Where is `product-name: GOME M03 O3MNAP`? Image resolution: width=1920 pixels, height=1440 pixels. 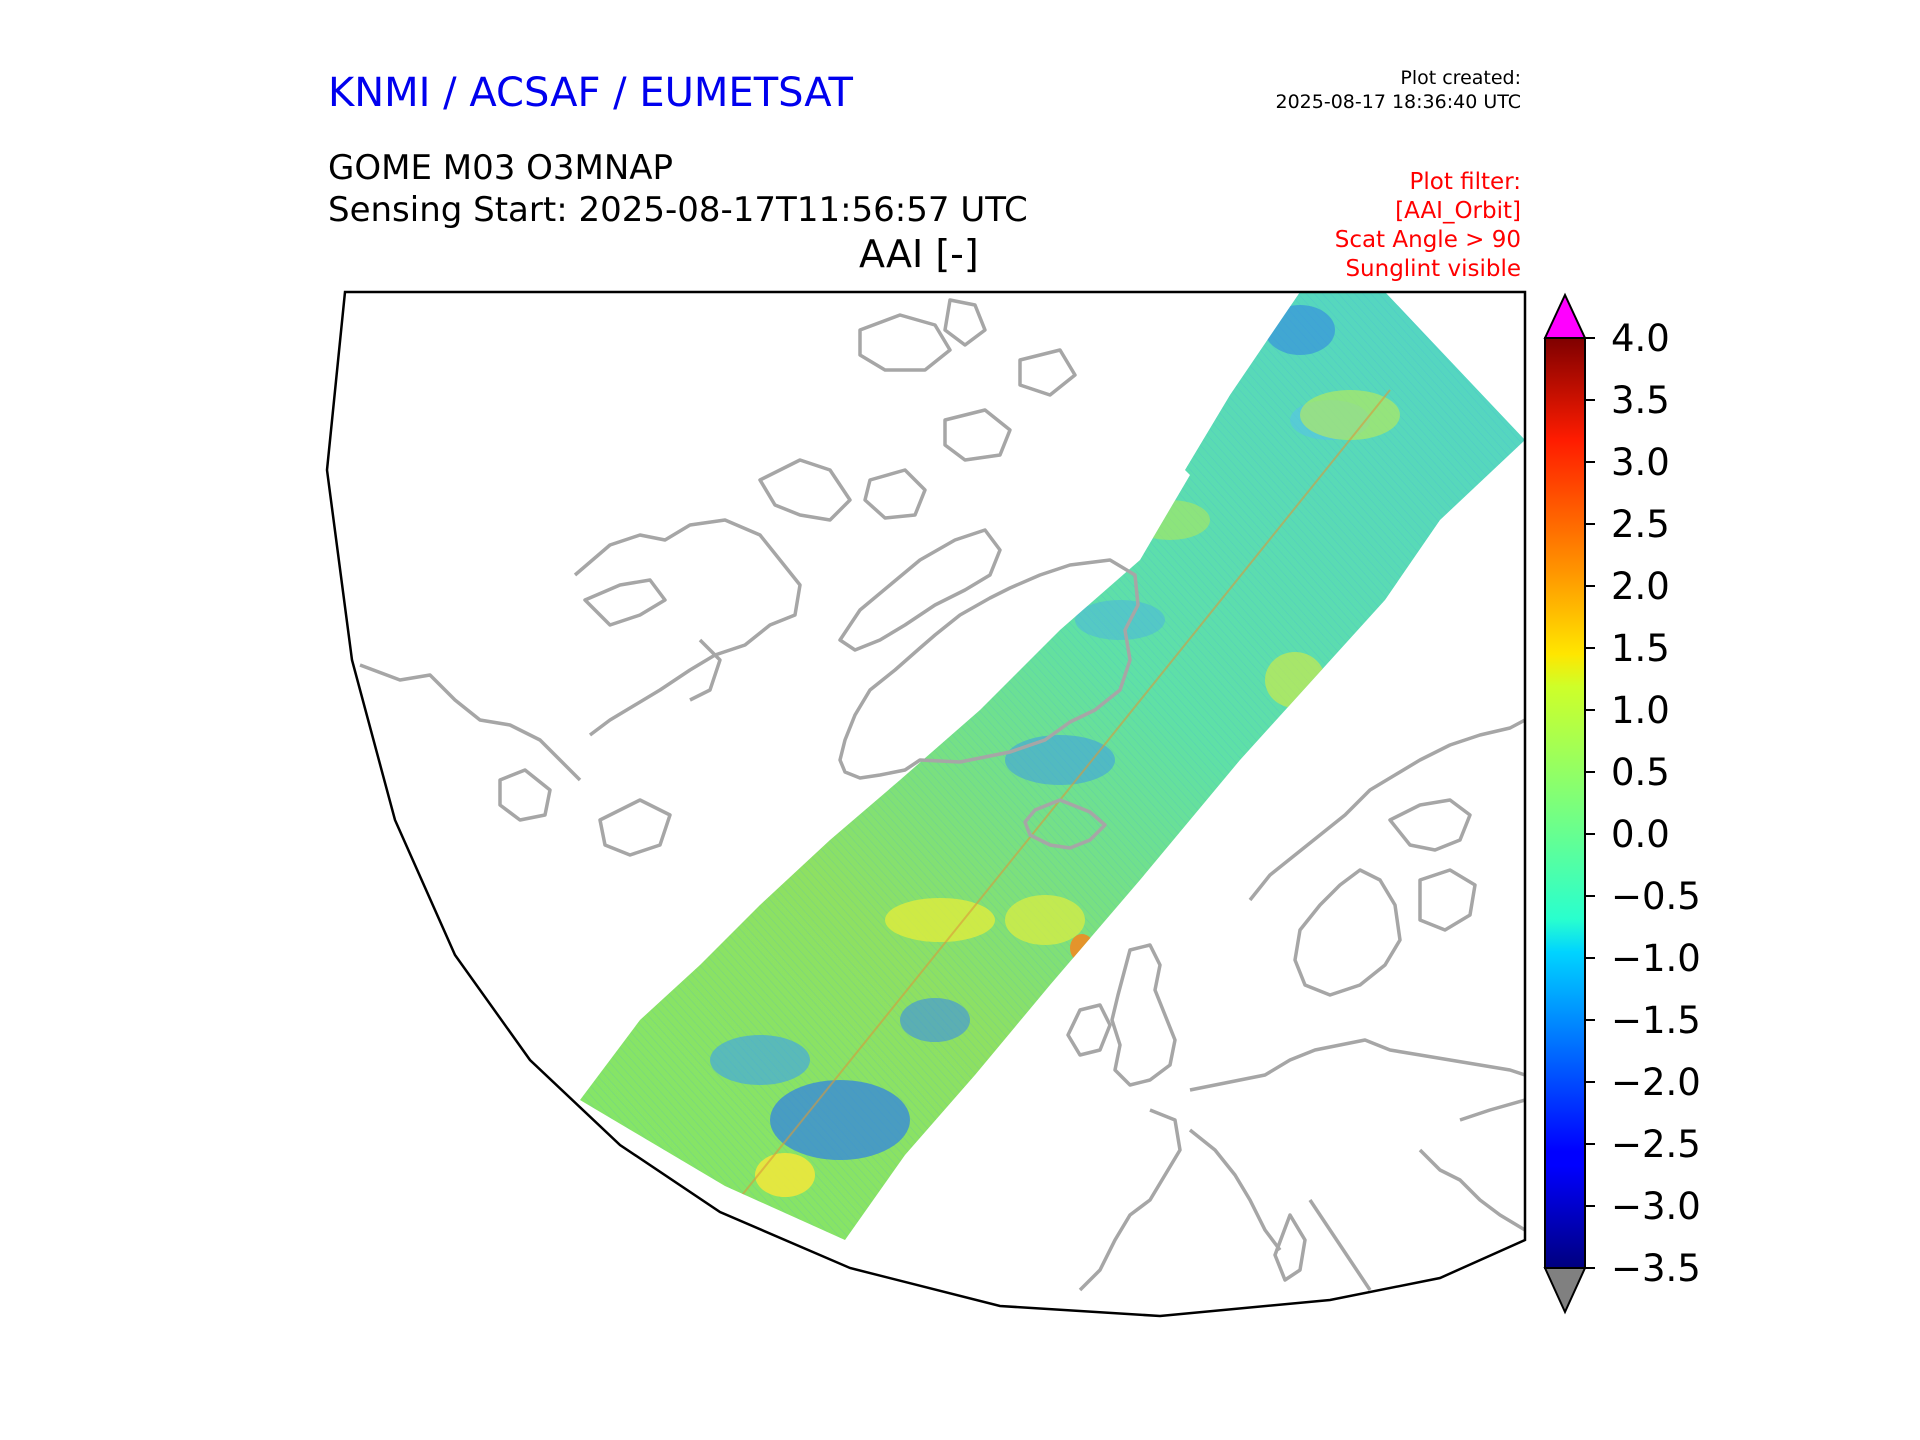
product-name: GOME M03 O3MNAP is located at coordinates (501, 168).